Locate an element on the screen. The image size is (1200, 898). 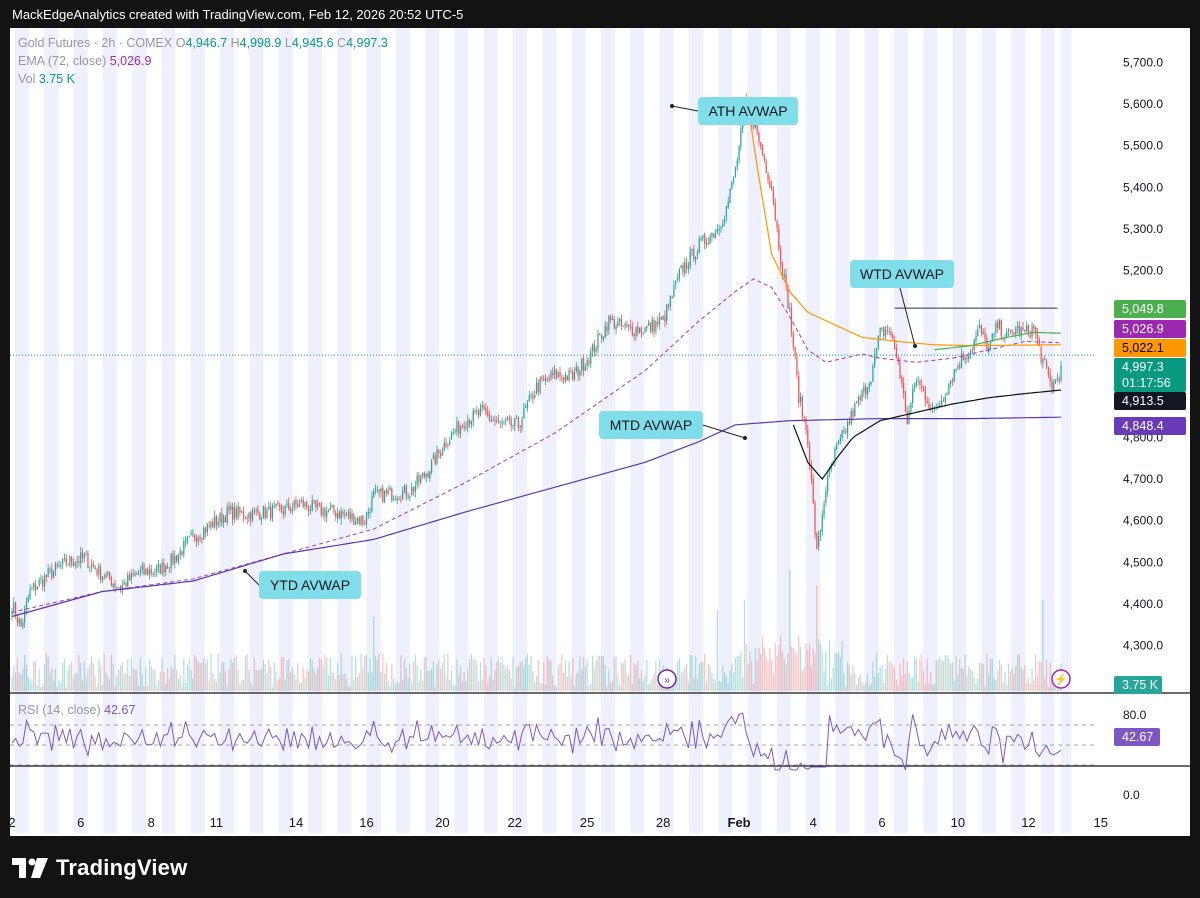
rollover-marker-glyph: » is located at coordinates (667, 680).